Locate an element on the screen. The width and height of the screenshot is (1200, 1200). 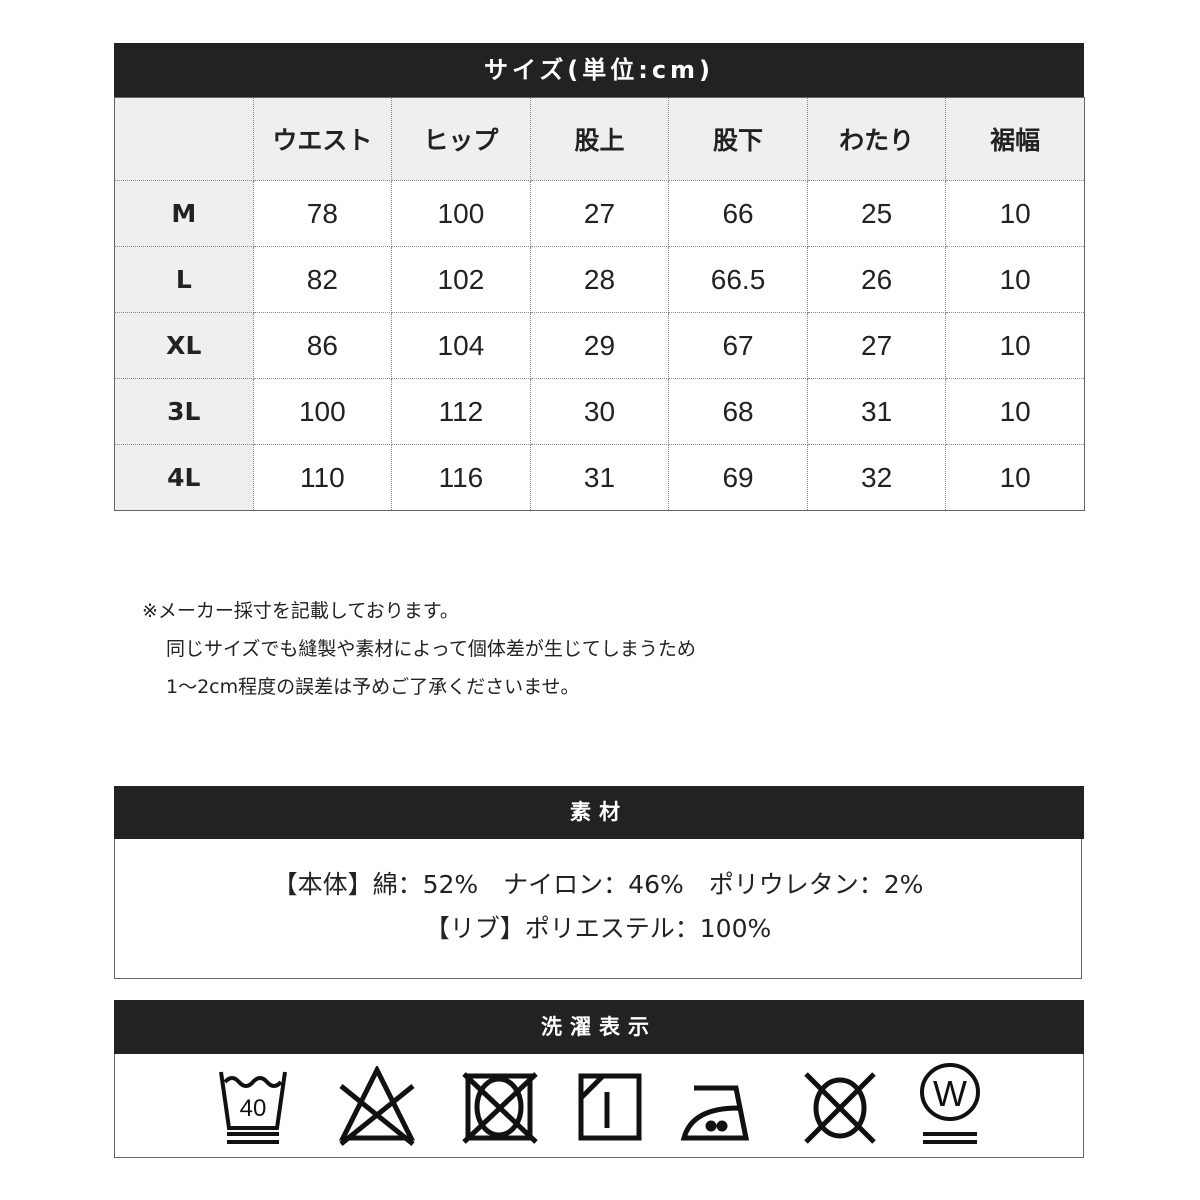
table-cell: 67 is located at coordinates (738, 345).